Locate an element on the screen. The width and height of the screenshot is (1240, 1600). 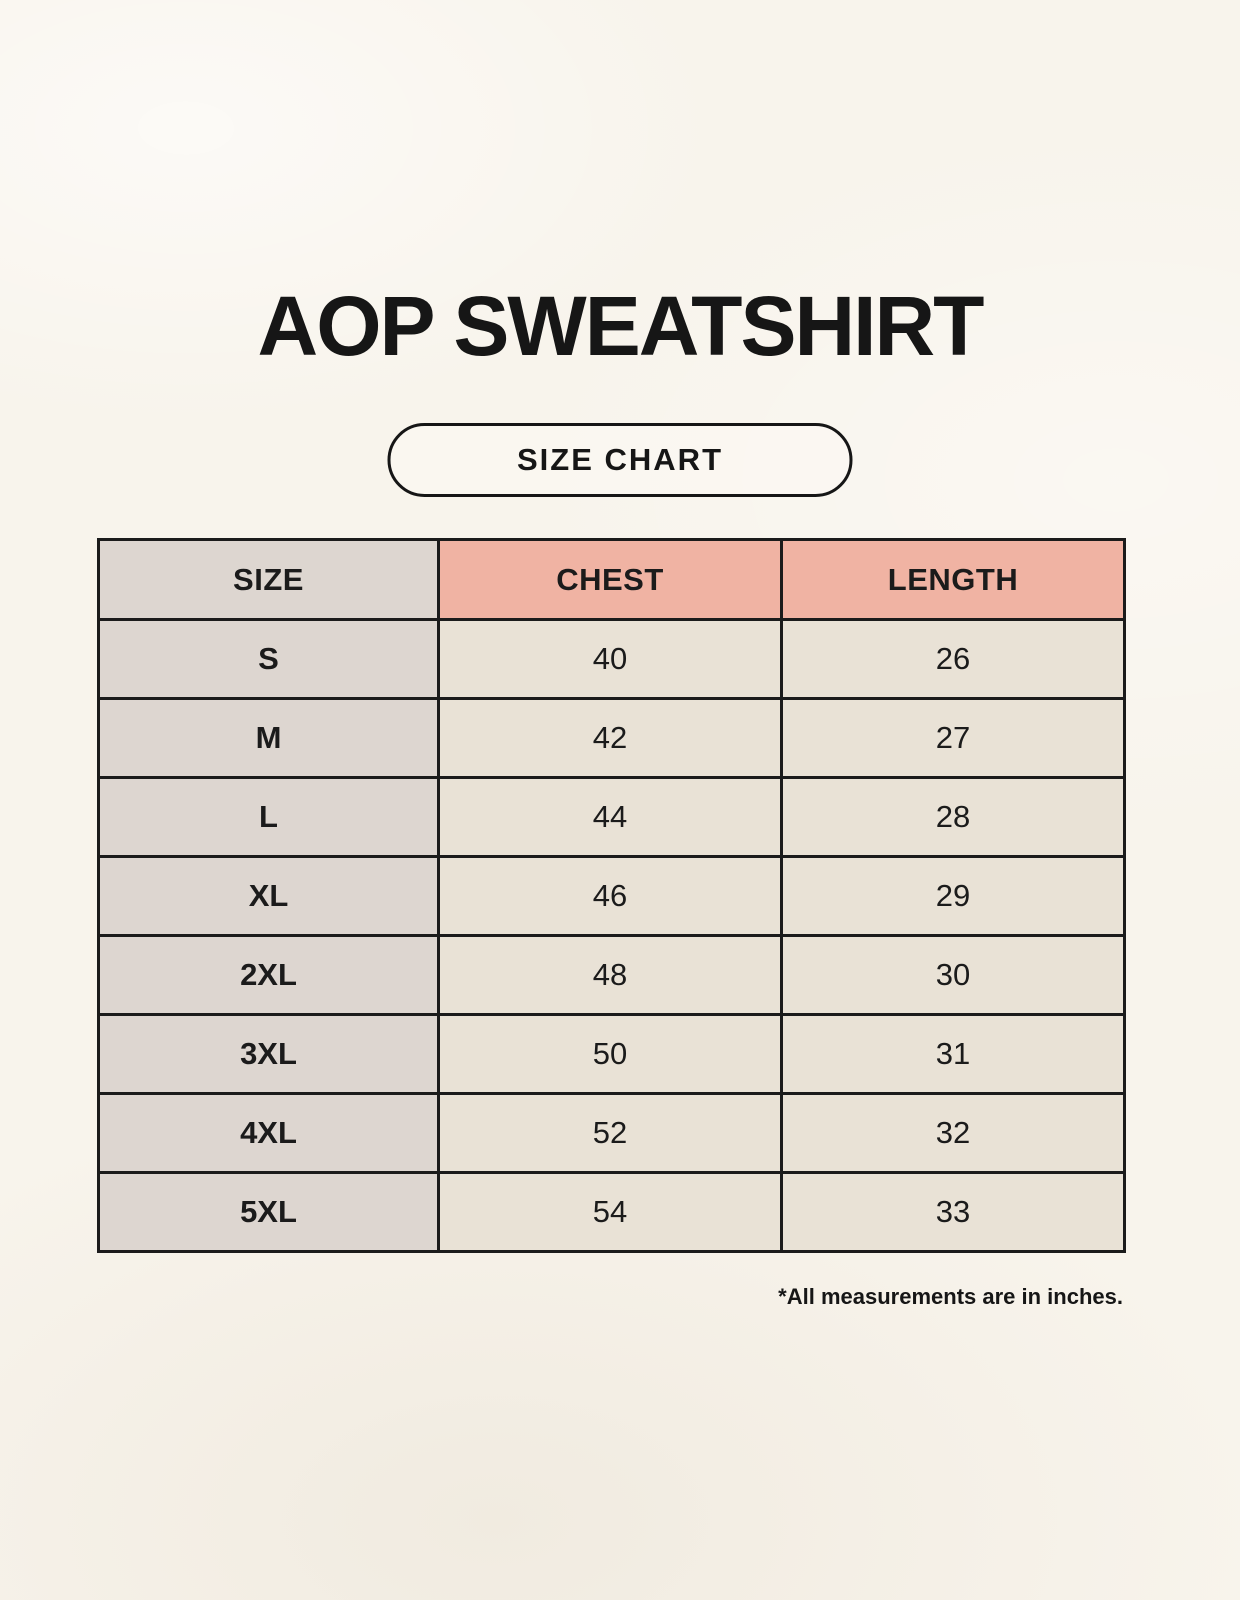
size-chart-badge: SIZE CHART is located at coordinates (620, 460).